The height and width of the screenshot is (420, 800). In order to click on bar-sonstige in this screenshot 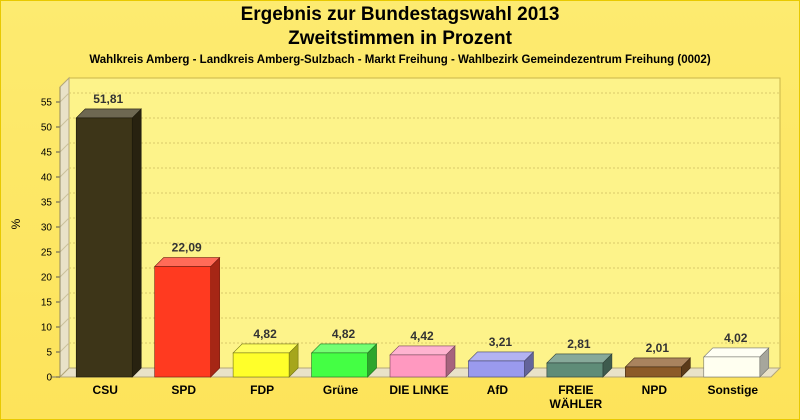, I will do `click(736, 362)`.